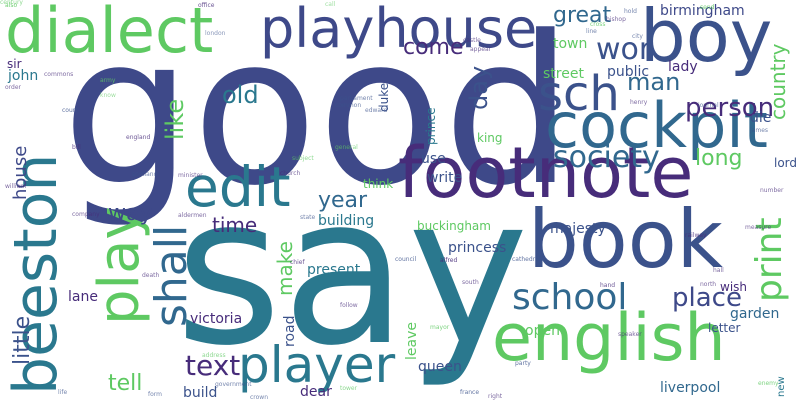 The width and height of the screenshot is (800, 400). I want to click on word-lane: lane, so click(83, 297).